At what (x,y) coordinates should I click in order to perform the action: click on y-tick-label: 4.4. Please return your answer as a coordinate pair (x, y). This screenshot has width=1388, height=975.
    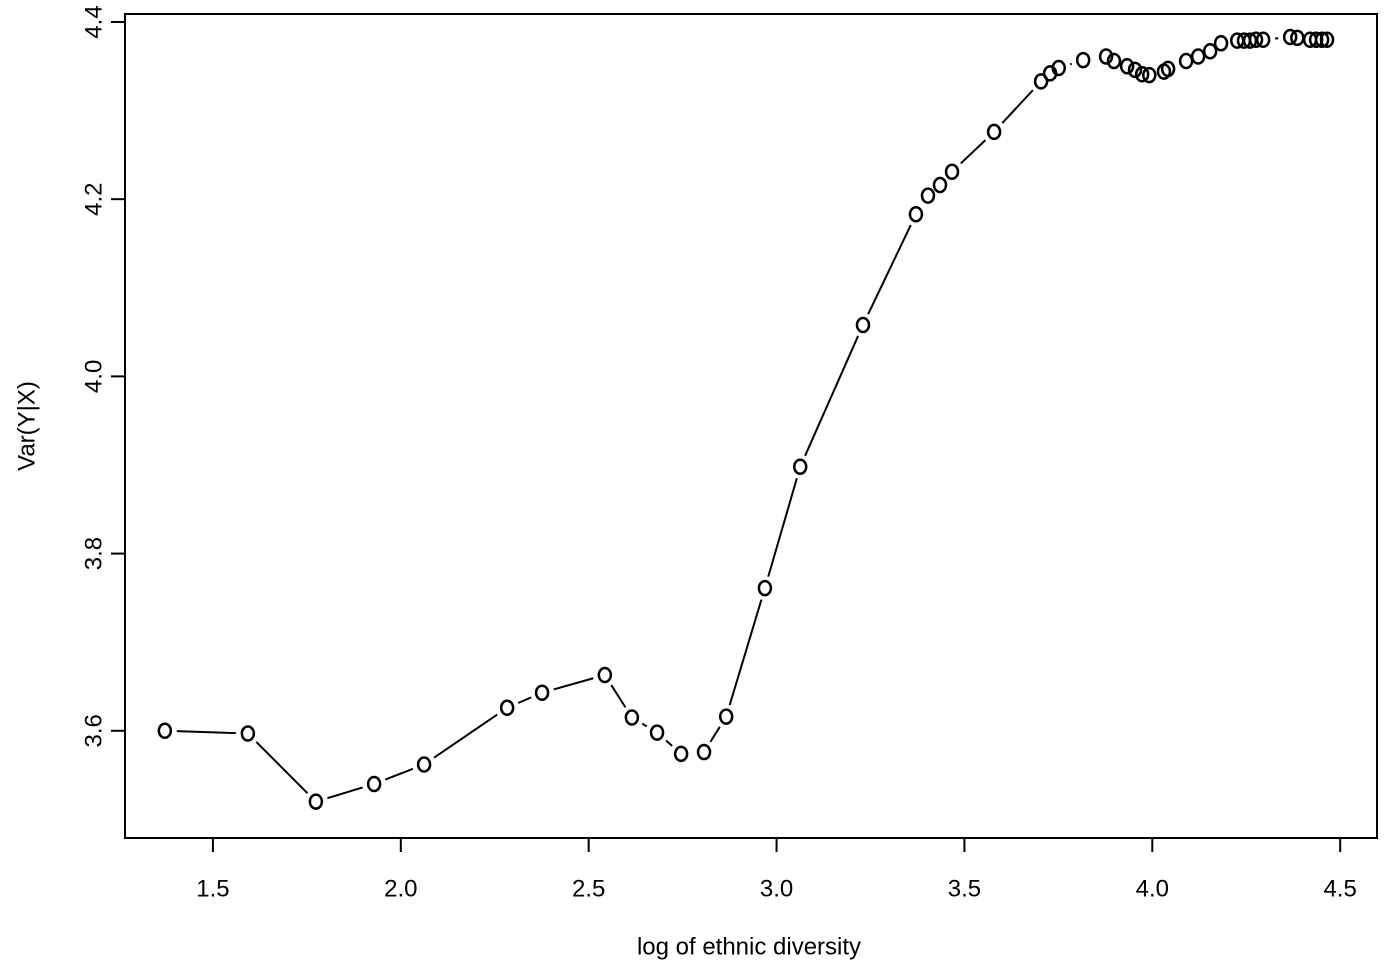
    Looking at the image, I should click on (93, 21).